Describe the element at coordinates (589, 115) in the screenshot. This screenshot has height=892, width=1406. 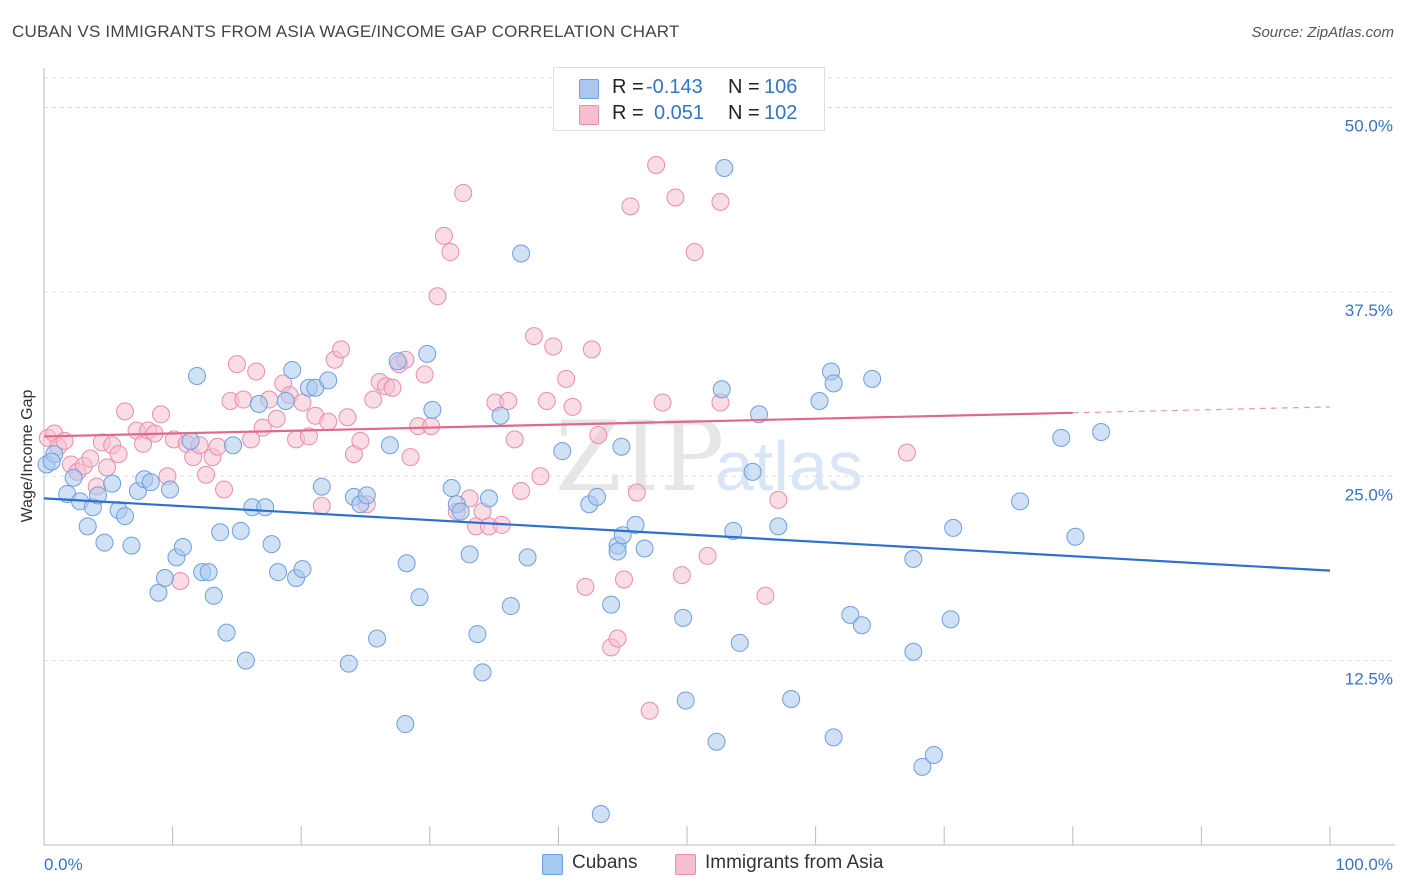
I see `asia-swatch` at that location.